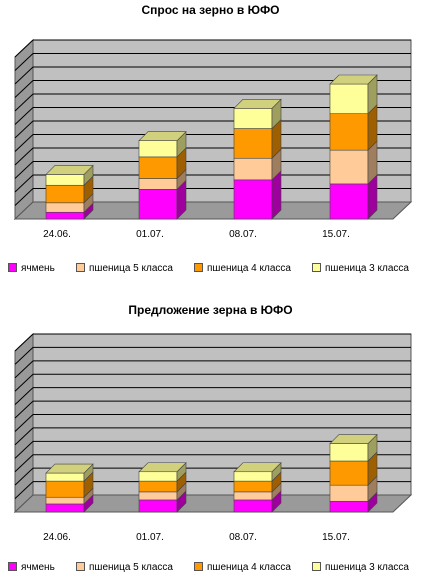 This screenshot has height=583, width=421. Describe the element at coordinates (210, 310) in the screenshot. I see `chart-title: Предложение зерна в ЮФО` at that location.